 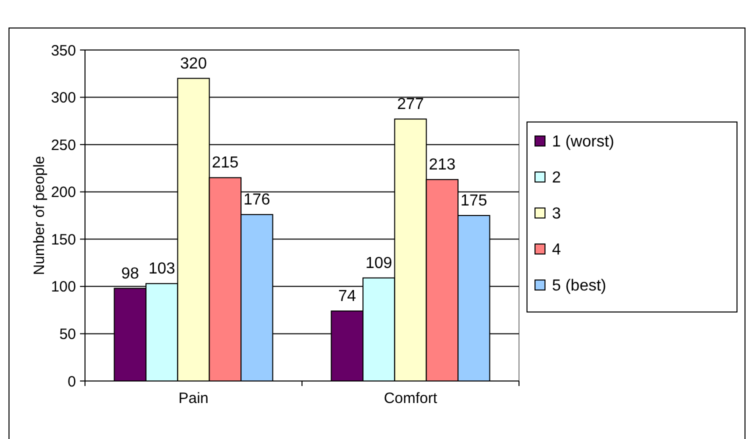 What do you see at coordinates (556, 250) in the screenshot?
I see `legend-label: 4` at bounding box center [556, 250].